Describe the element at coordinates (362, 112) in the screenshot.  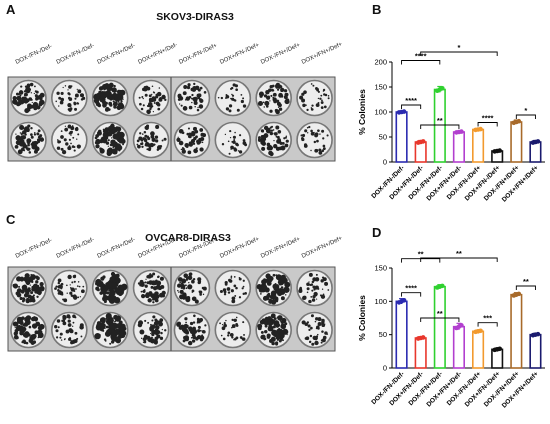
I see `panel-b-y-axis-label: % Colonies` at that location.